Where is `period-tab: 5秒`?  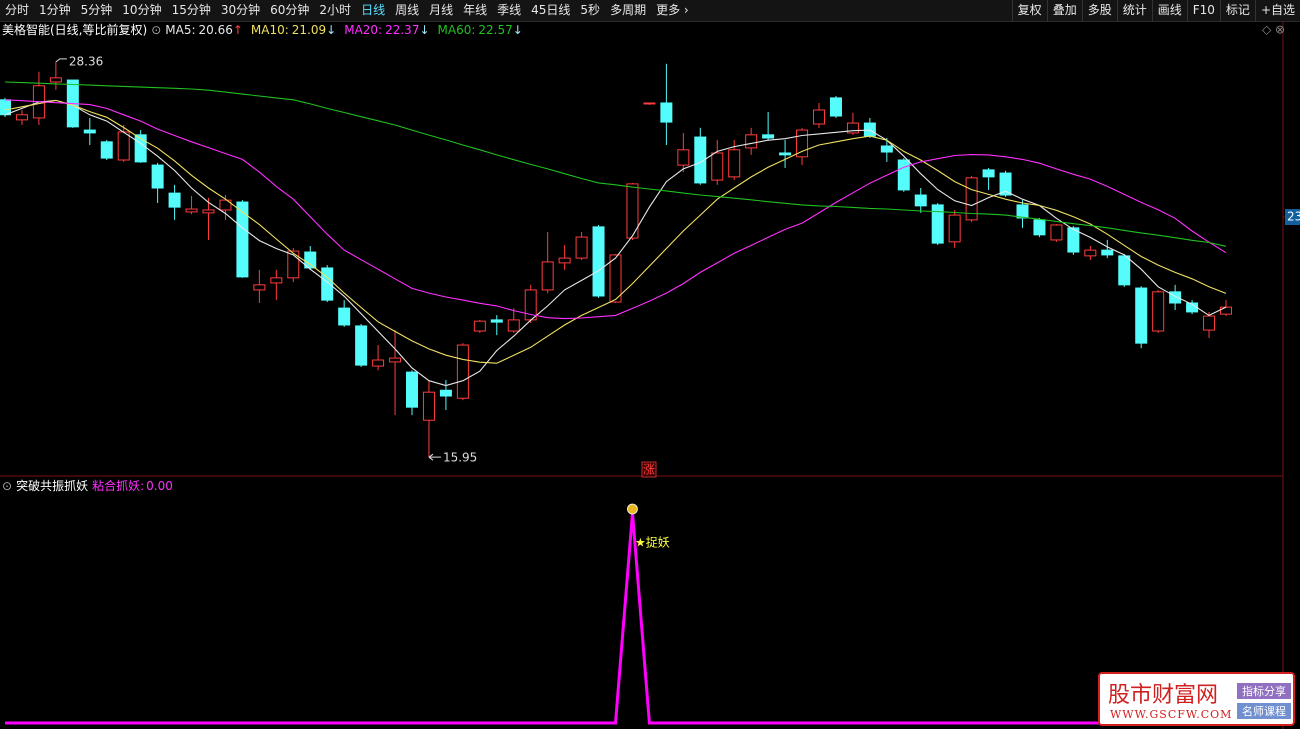
period-tab: 5秒 is located at coordinates (590, 10).